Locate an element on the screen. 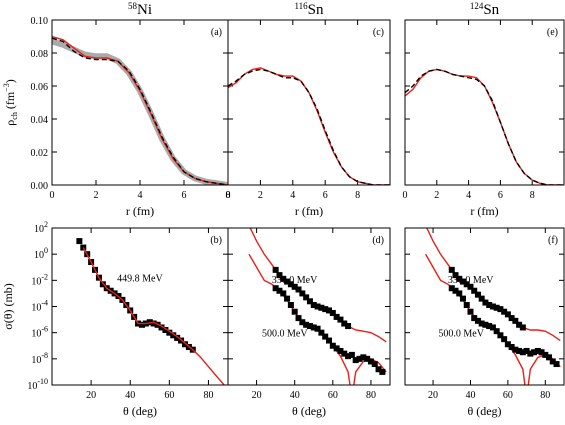  tick-exponent: -4 is located at coordinates (44, 303).